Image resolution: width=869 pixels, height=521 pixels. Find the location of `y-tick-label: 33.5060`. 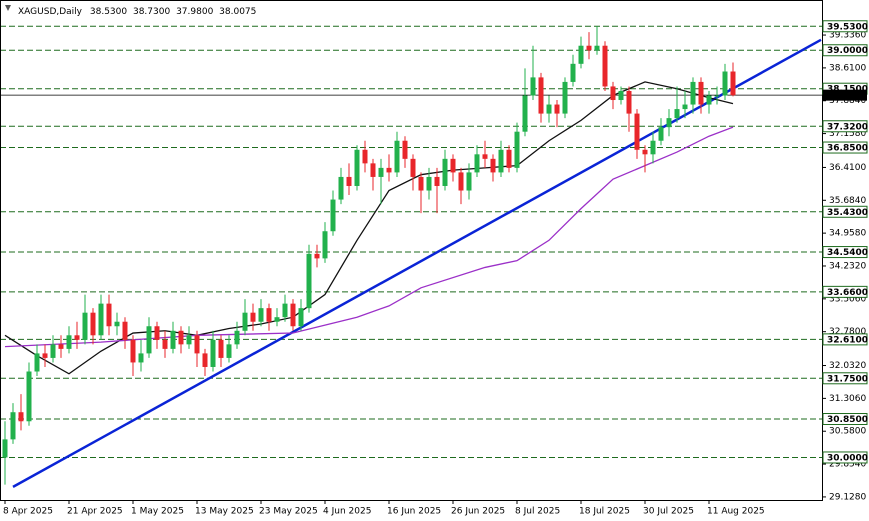

y-tick-label: 33.5060 is located at coordinates (847, 299).